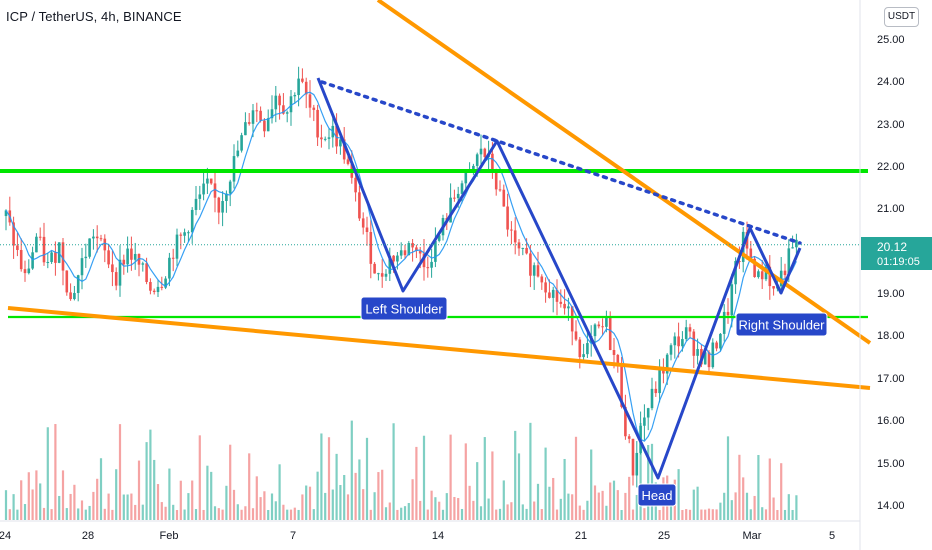 This screenshot has width=932, height=550. I want to click on chart-title: ICP / TetherUS, 4h, BINANCE, so click(94, 16).